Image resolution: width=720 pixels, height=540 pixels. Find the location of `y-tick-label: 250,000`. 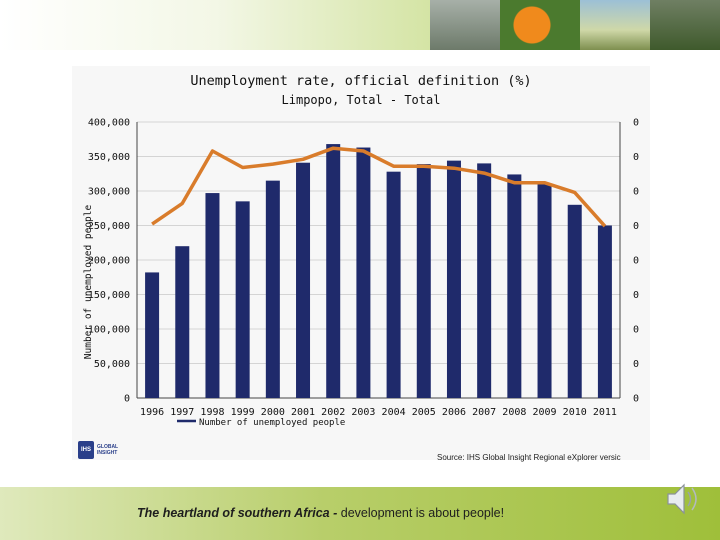

y-tick-label: 250,000 is located at coordinates (109, 226).